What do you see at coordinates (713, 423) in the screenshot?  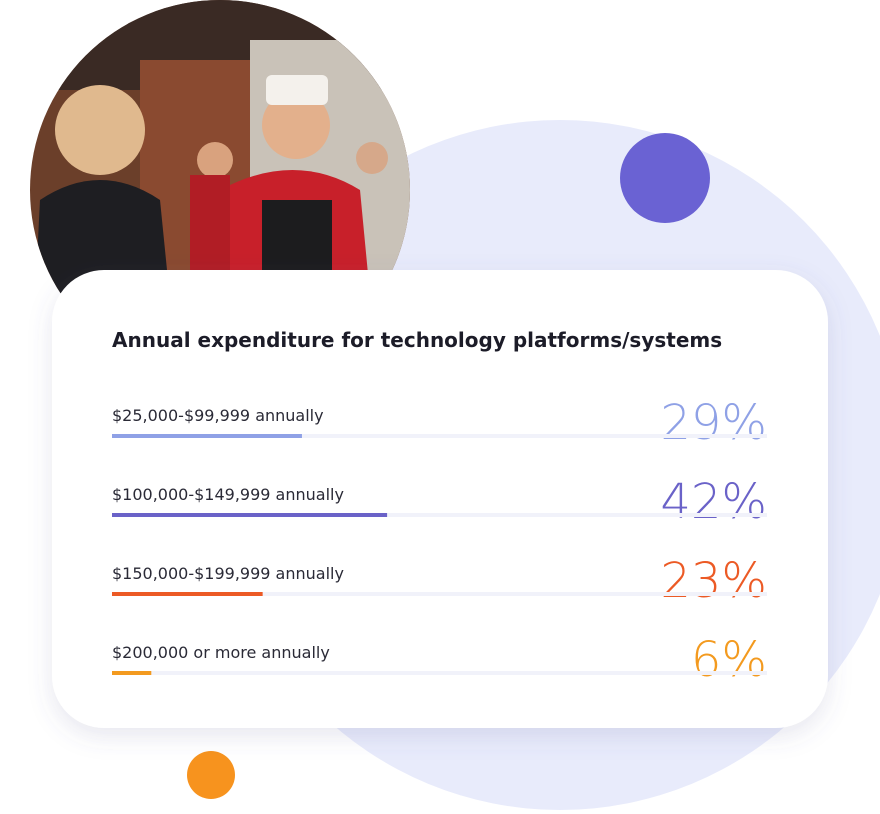 I see `value-label: 29%` at bounding box center [713, 423].